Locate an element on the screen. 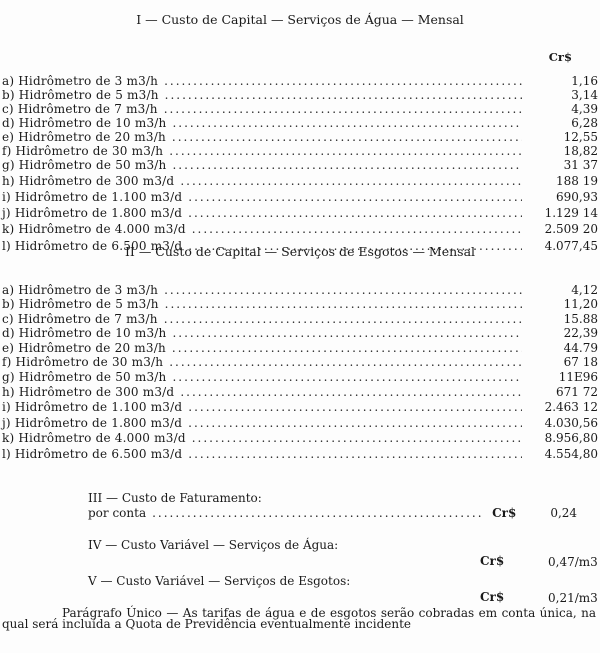 The image size is (600, 653). table-row: e) Hidrômetro de 20 m3/h 44.79 is located at coordinates (300, 348).